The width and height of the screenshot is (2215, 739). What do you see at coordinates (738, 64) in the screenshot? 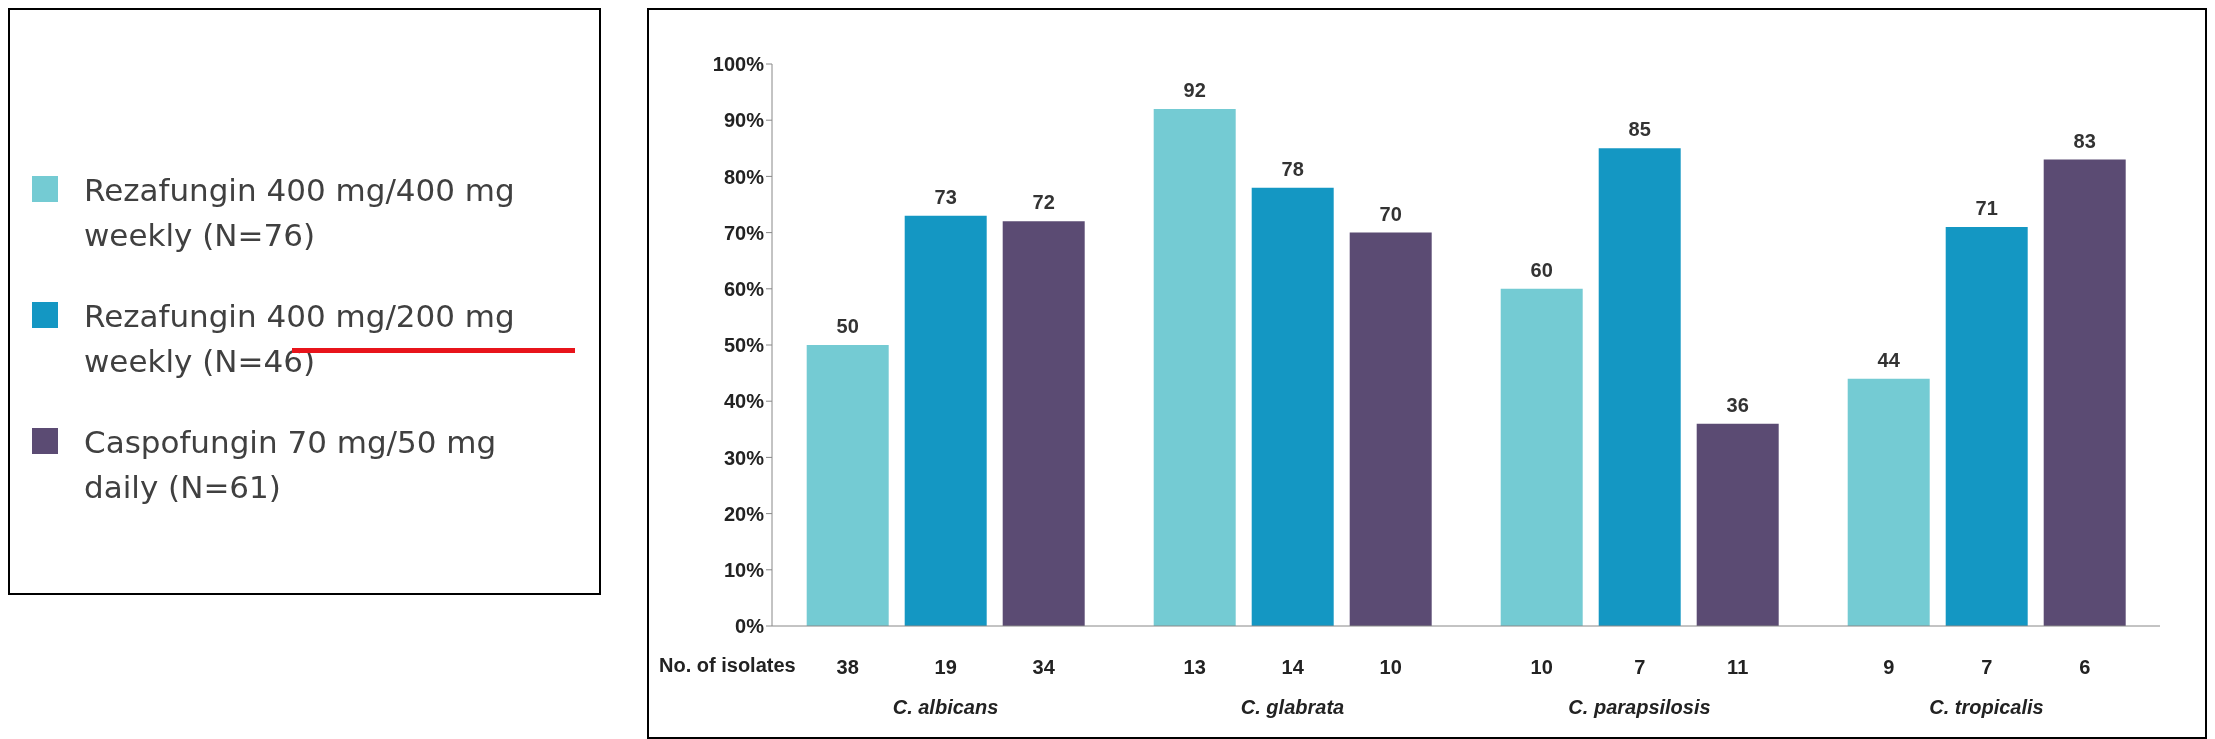
I see `y-tick-label: 100%` at bounding box center [738, 64].